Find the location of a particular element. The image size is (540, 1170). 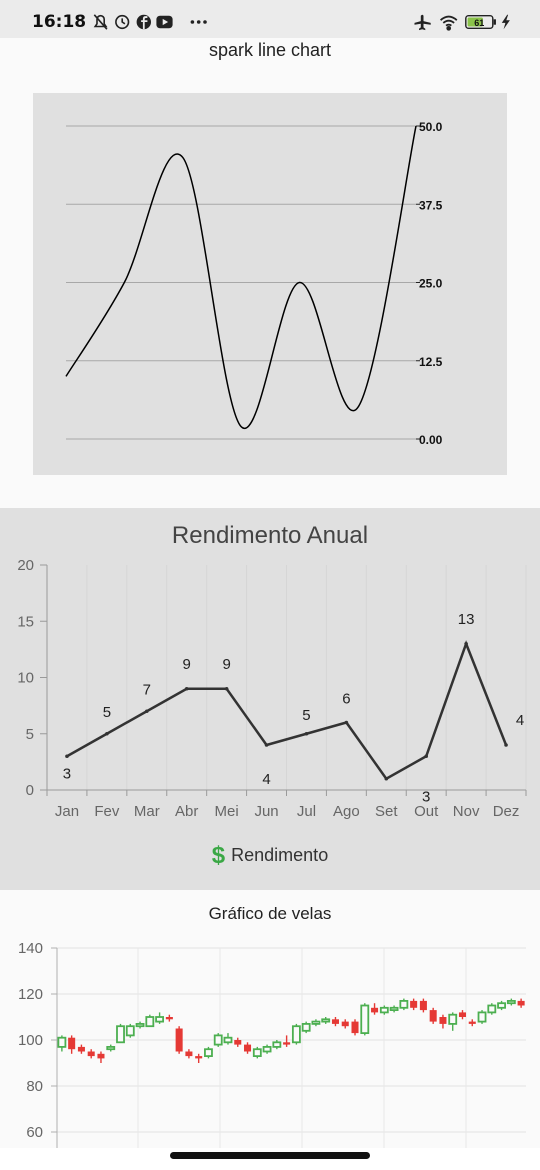

rend-x-tick-label: Nov is located at coordinates (466, 811).